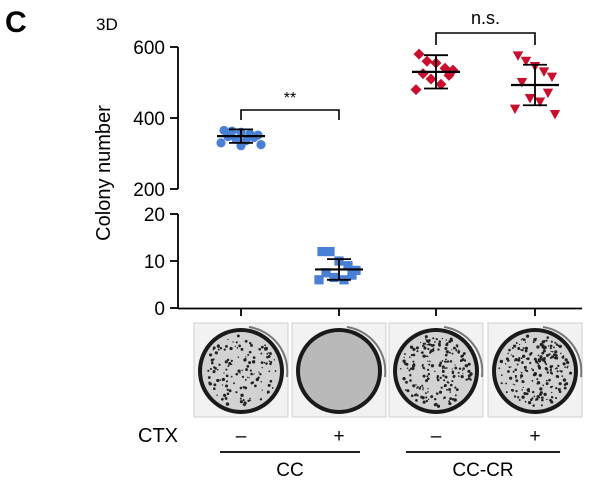 This screenshot has height=485, width=590. What do you see at coordinates (289, 470) in the screenshot?
I see `group-label: CC` at bounding box center [289, 470].